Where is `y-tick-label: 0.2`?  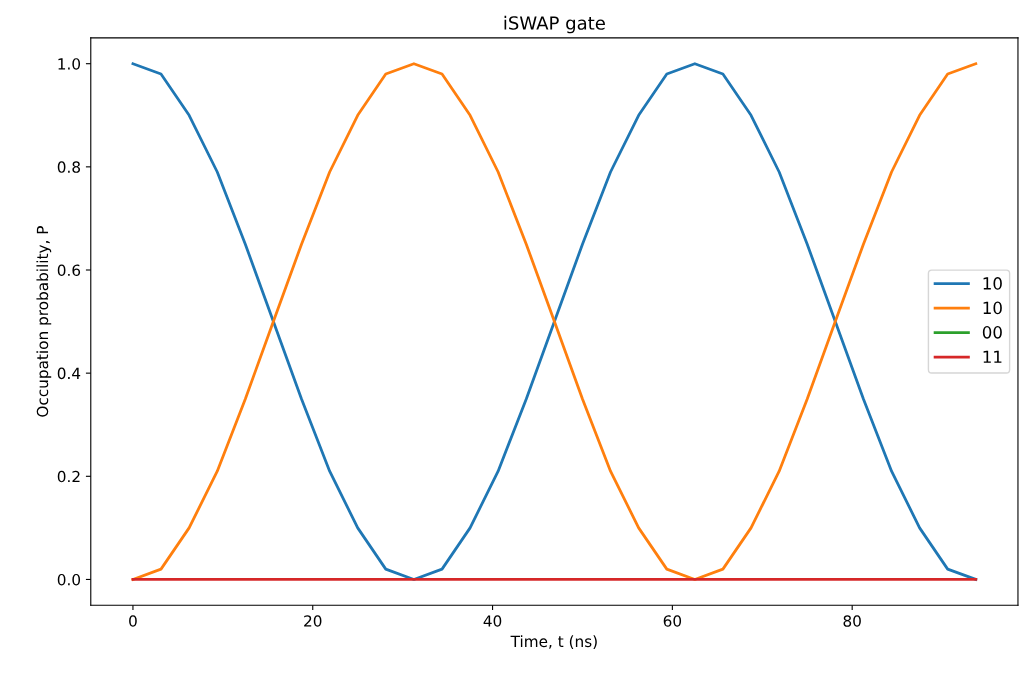 y-tick-label: 0.2 is located at coordinates (68, 476).